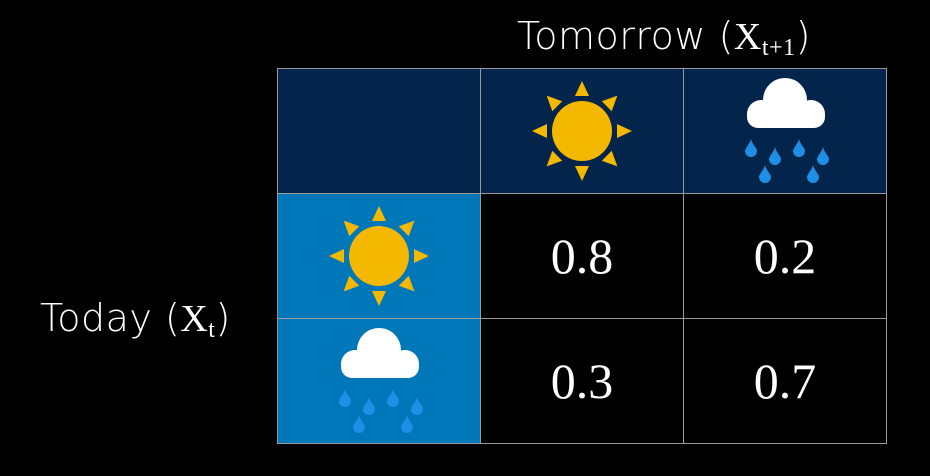 The width and height of the screenshot is (930, 476). Describe the element at coordinates (582, 381) in the screenshot. I see `matrix-cell: 0.3` at that location.